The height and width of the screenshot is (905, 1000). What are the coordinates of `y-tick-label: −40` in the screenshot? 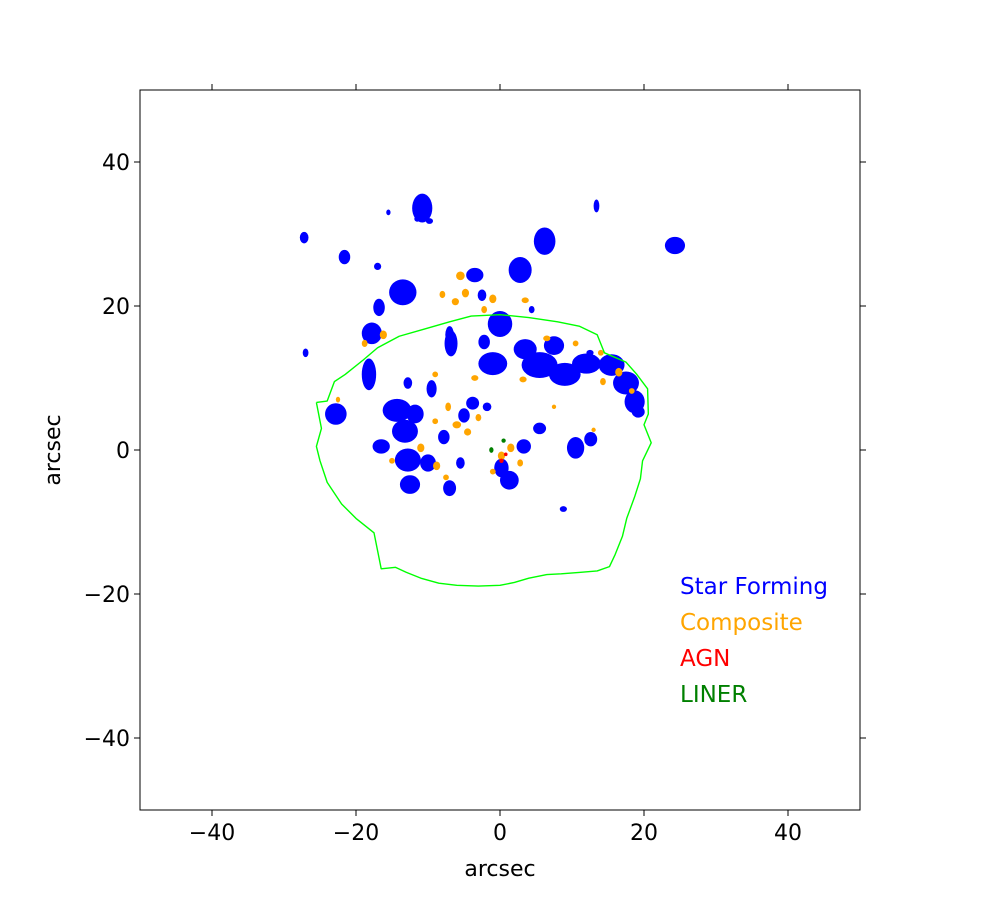 It's located at (107, 739).